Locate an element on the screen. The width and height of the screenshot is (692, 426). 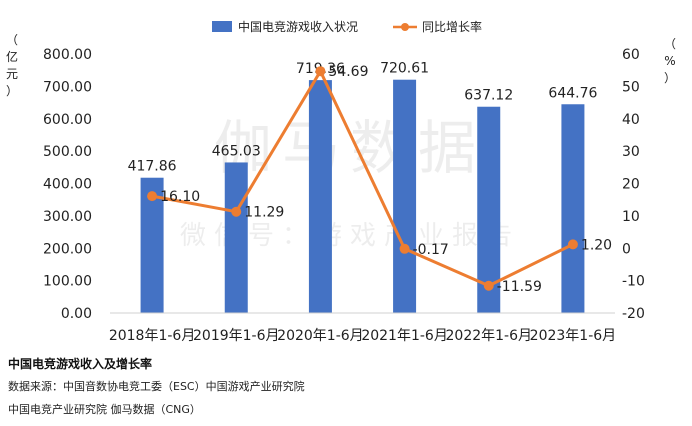
x-tick-label: 2019年1-6月 is located at coordinates (236, 336).